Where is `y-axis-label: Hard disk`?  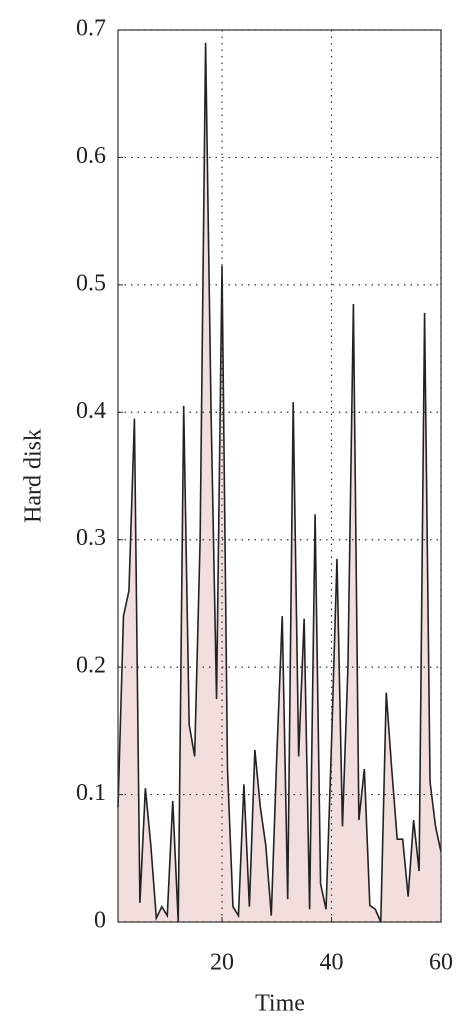
y-axis-label: Hard disk is located at coordinates (34, 476).